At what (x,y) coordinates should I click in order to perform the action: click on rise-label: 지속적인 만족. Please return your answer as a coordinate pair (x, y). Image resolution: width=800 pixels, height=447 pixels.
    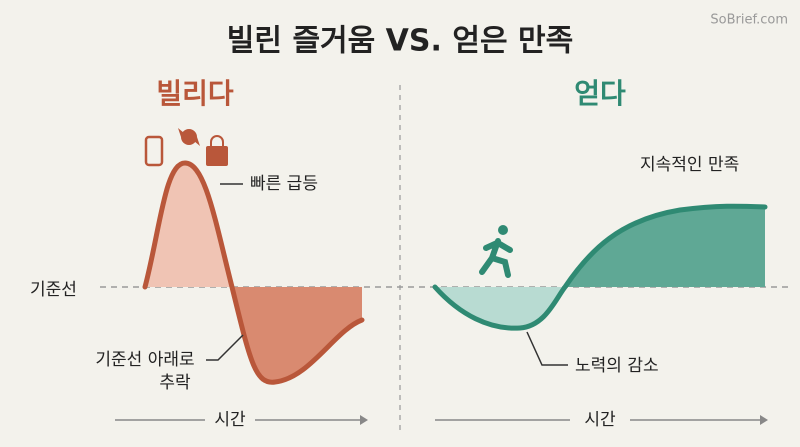
    Looking at the image, I should click on (689, 165).